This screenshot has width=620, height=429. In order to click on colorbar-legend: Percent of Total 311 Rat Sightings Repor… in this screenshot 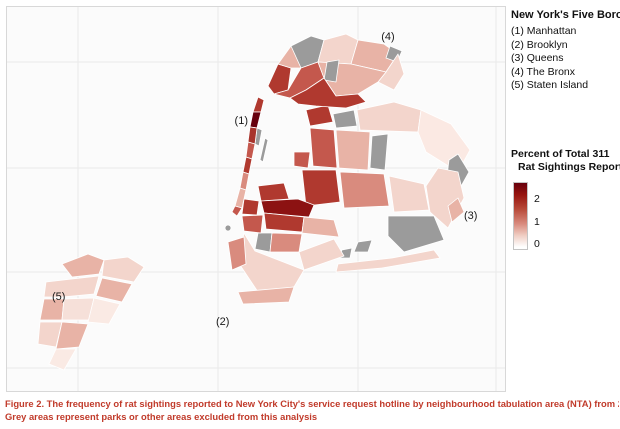, I will do `click(565, 201)`.